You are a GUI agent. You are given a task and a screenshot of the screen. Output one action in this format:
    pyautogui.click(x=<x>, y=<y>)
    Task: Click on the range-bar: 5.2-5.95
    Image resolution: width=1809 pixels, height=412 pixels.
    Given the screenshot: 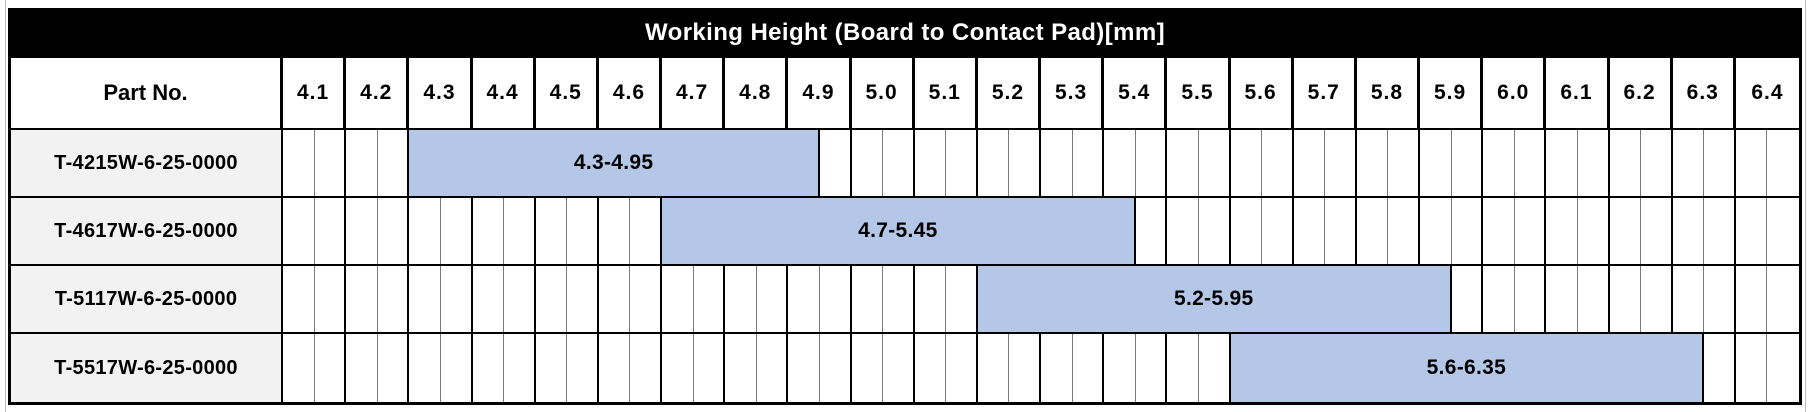 What is the action you would take?
    pyautogui.click(x=1214, y=299)
    